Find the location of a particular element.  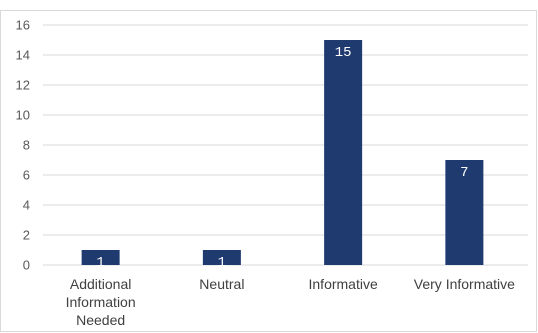

y-tick-label-6: 6 is located at coordinates (26, 175).